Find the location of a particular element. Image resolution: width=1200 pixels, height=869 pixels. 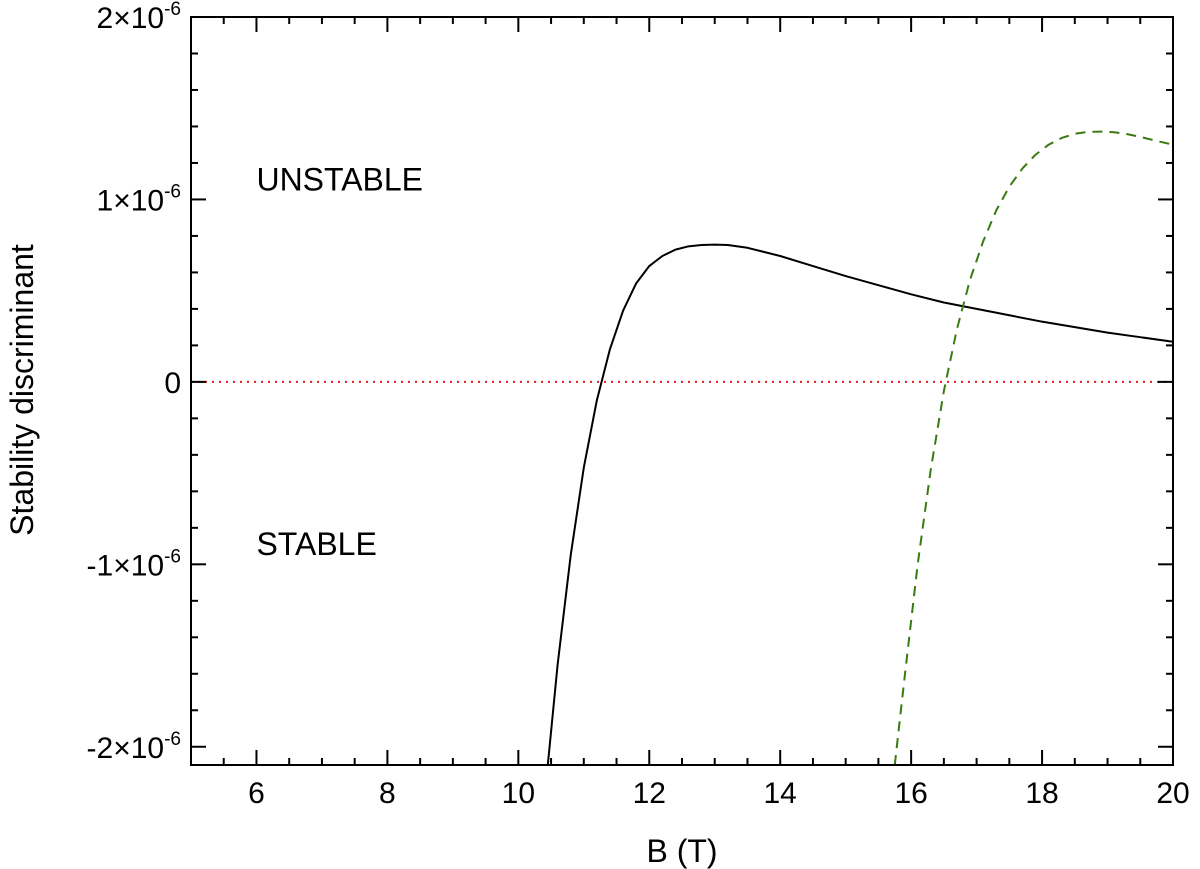

y-tick-label: 2×10⁻⁶ is located at coordinates (139, 17).